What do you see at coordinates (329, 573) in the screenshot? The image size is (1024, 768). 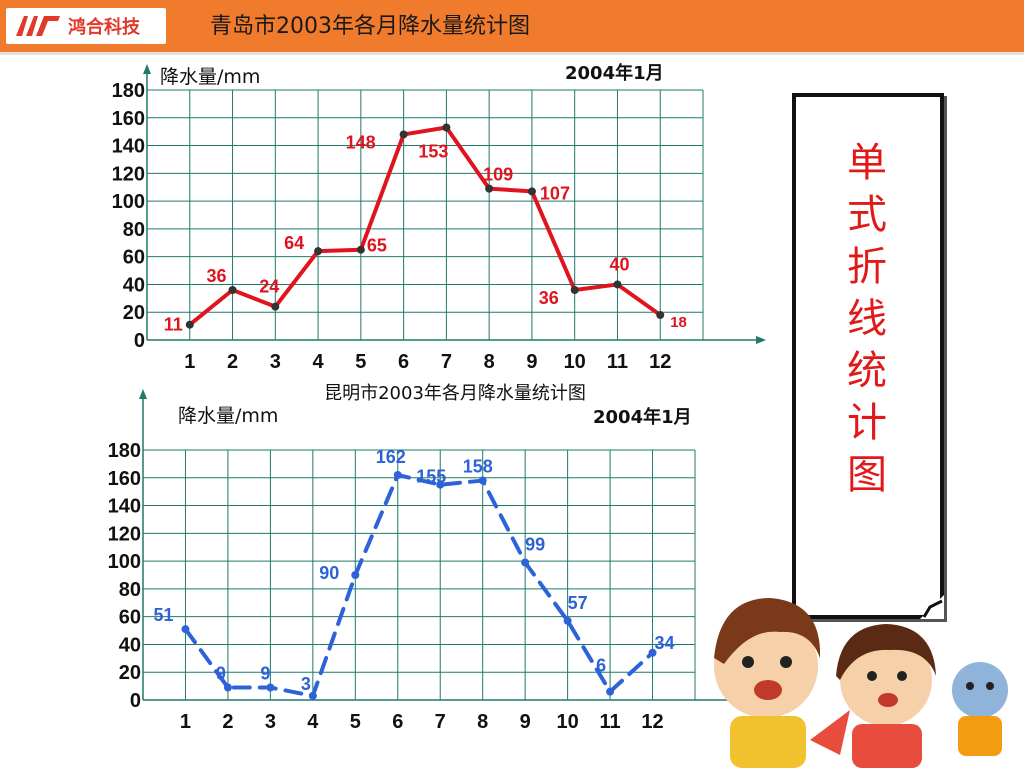 I see `data-label: 90` at bounding box center [329, 573].